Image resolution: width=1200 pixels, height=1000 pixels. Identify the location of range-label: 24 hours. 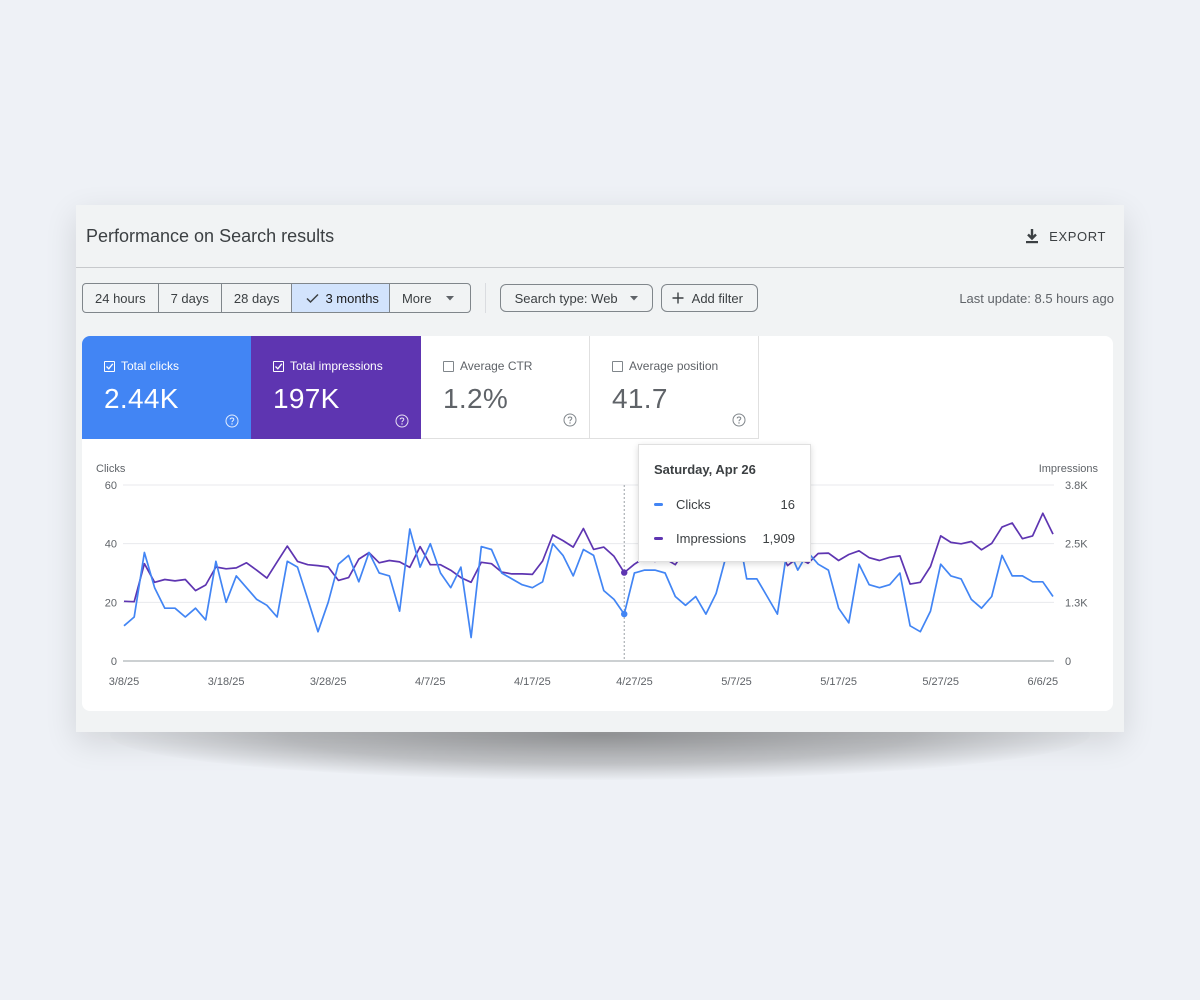
(120, 298).